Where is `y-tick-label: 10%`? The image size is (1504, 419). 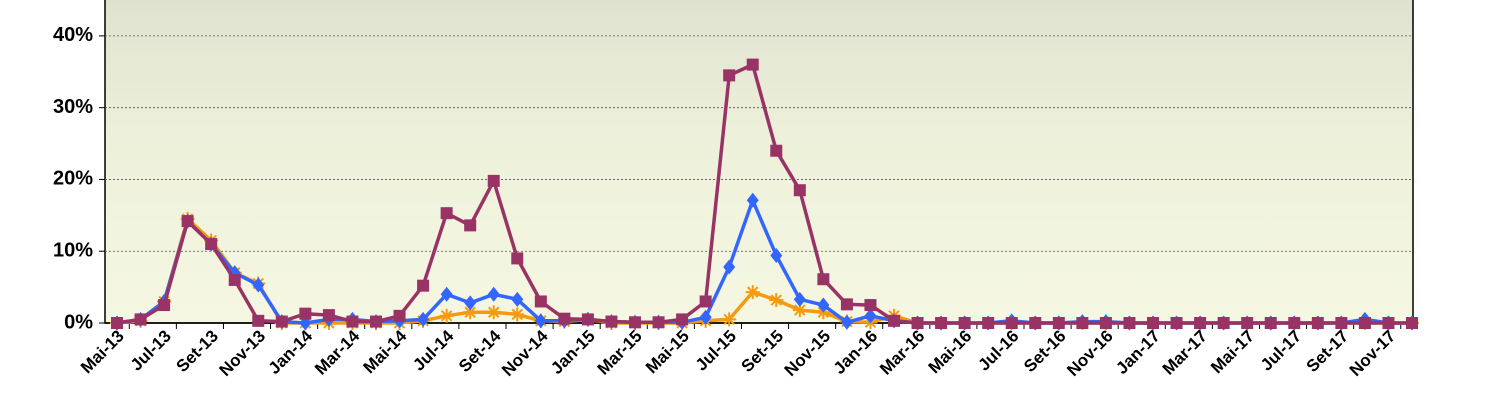 y-tick-label: 10% is located at coordinates (73, 251).